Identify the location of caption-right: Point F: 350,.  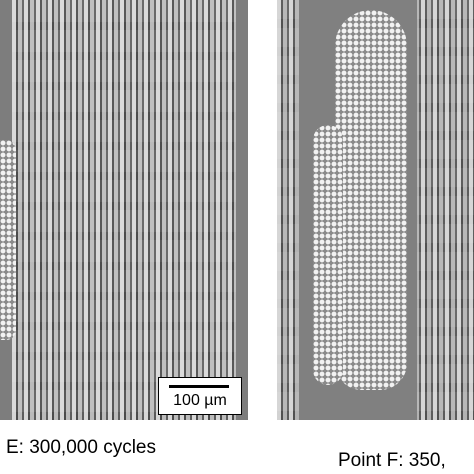
(392, 460).